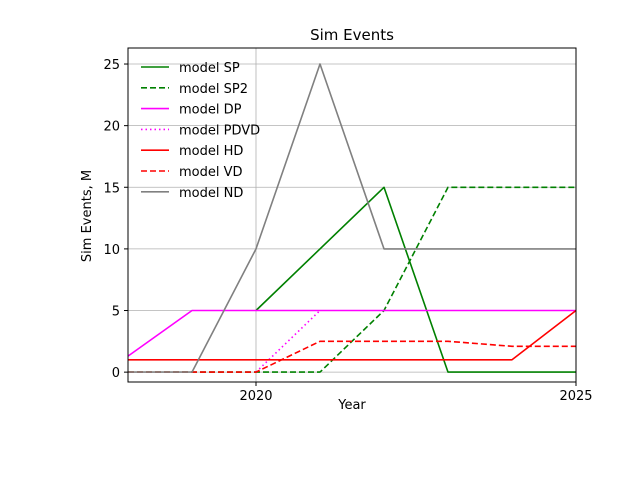 The image size is (640, 480). I want to click on x-tick-label: 2025, so click(575, 396).